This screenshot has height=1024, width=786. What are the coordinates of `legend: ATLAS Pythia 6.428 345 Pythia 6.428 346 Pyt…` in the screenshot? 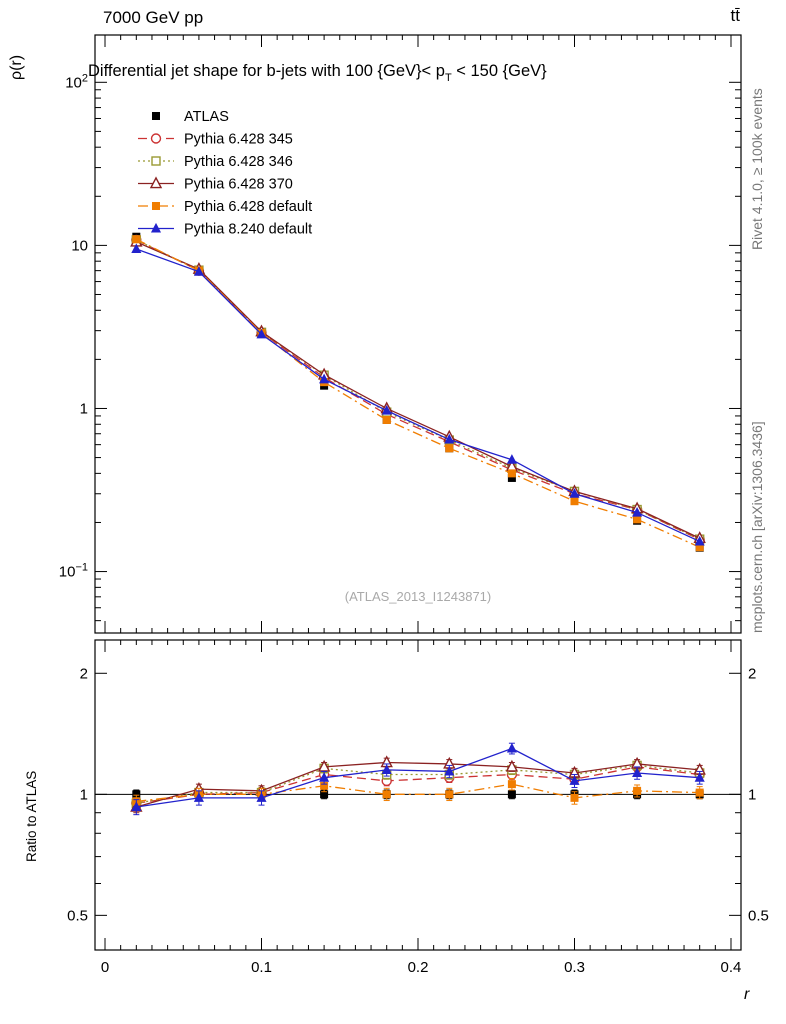 It's located at (225, 173).